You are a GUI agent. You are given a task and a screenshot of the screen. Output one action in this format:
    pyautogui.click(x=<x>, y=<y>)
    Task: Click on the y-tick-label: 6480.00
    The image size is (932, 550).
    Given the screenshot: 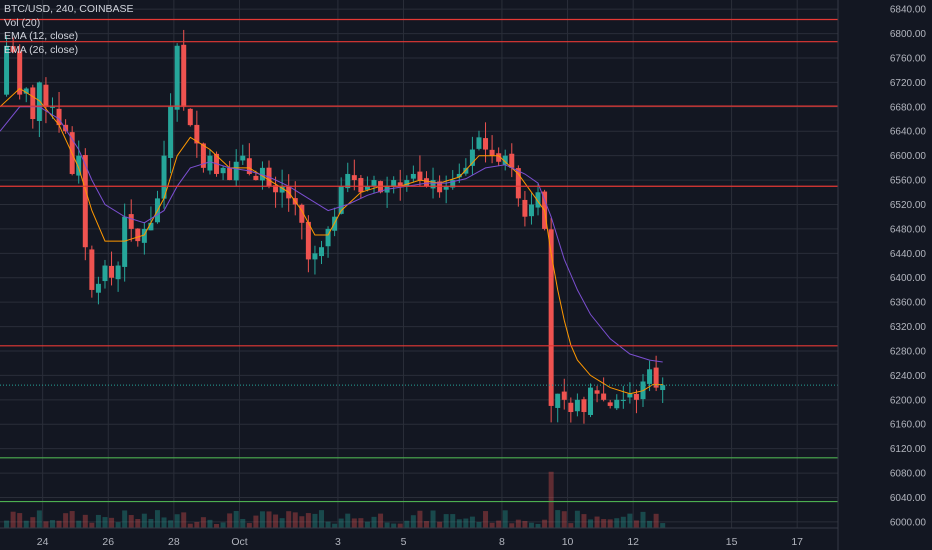 What is the action you would take?
    pyautogui.click(x=908, y=229)
    